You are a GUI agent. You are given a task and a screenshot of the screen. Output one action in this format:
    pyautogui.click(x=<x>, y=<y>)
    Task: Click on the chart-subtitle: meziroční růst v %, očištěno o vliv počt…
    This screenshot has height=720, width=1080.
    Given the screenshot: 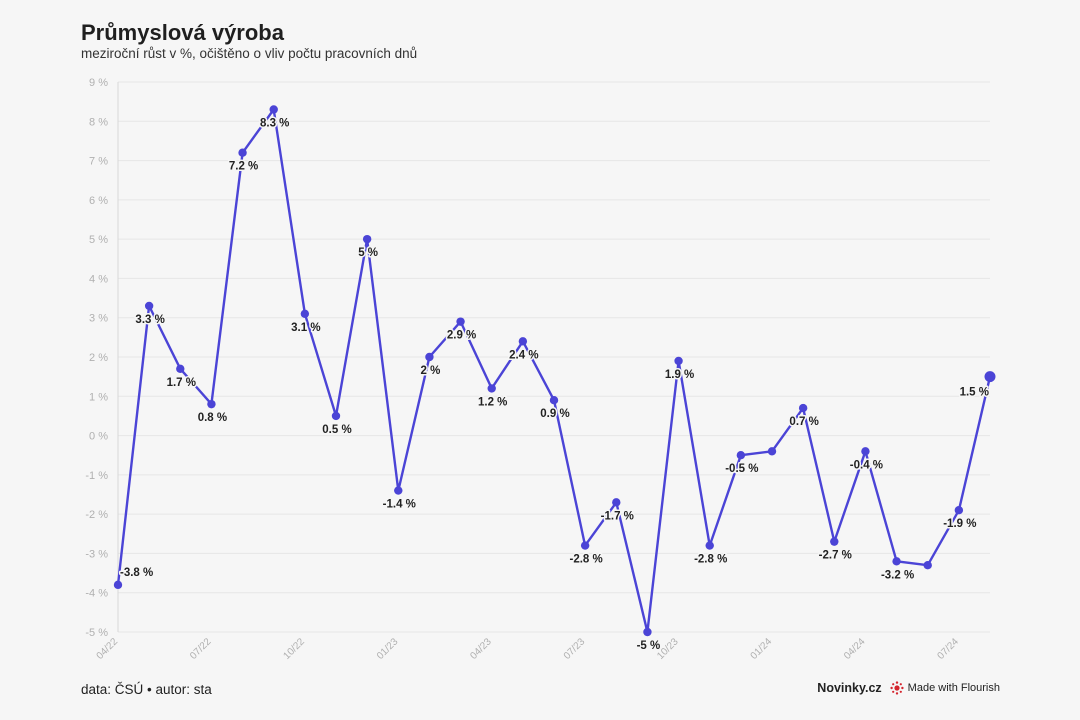 What is the action you would take?
    pyautogui.click(x=249, y=53)
    